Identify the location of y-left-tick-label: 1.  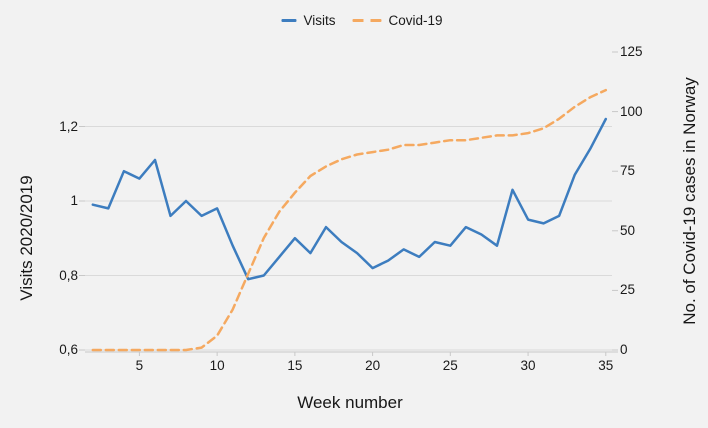
(74, 200).